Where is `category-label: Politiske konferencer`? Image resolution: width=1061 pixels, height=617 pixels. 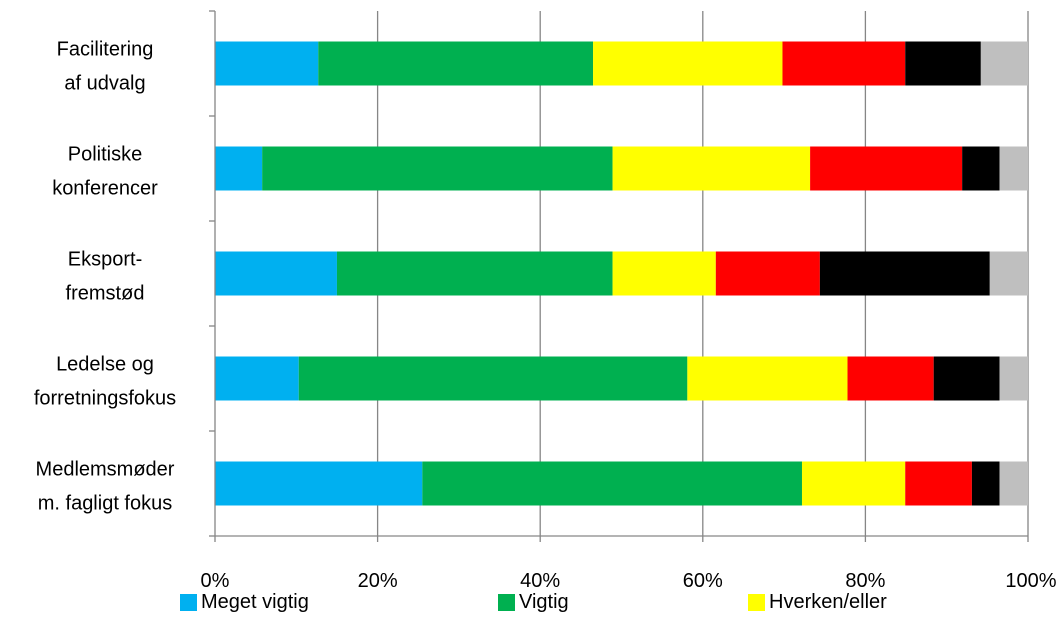
category-label: Politiske konferencer is located at coordinates (105, 172).